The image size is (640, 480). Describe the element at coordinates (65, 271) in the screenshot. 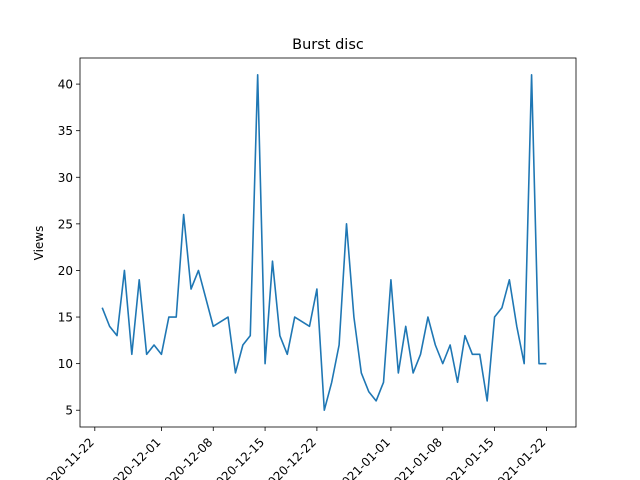

I see `y-tick-label: 20` at that location.